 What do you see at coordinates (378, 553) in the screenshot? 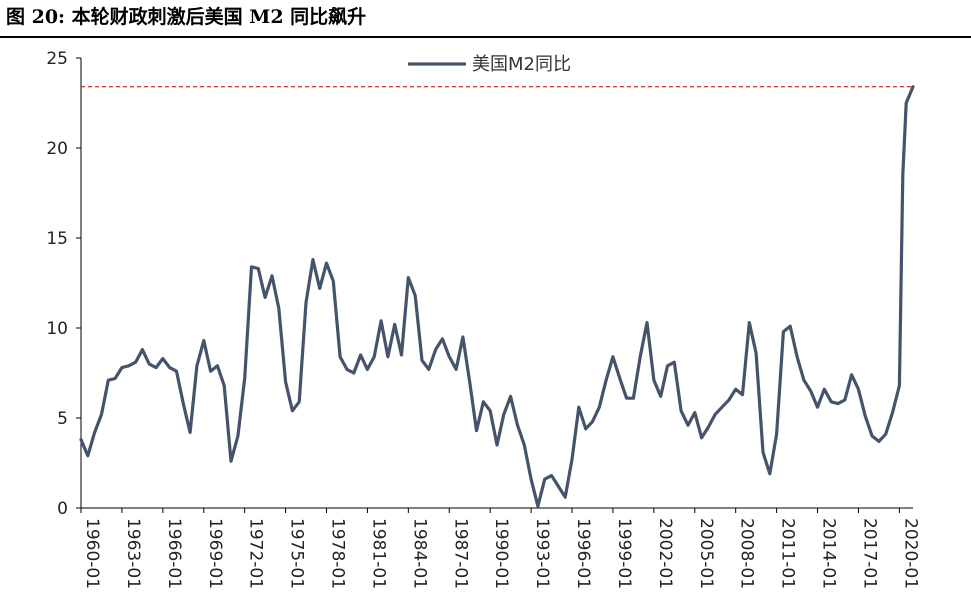
I see `x-tick-label: 1981-01` at bounding box center [378, 553].